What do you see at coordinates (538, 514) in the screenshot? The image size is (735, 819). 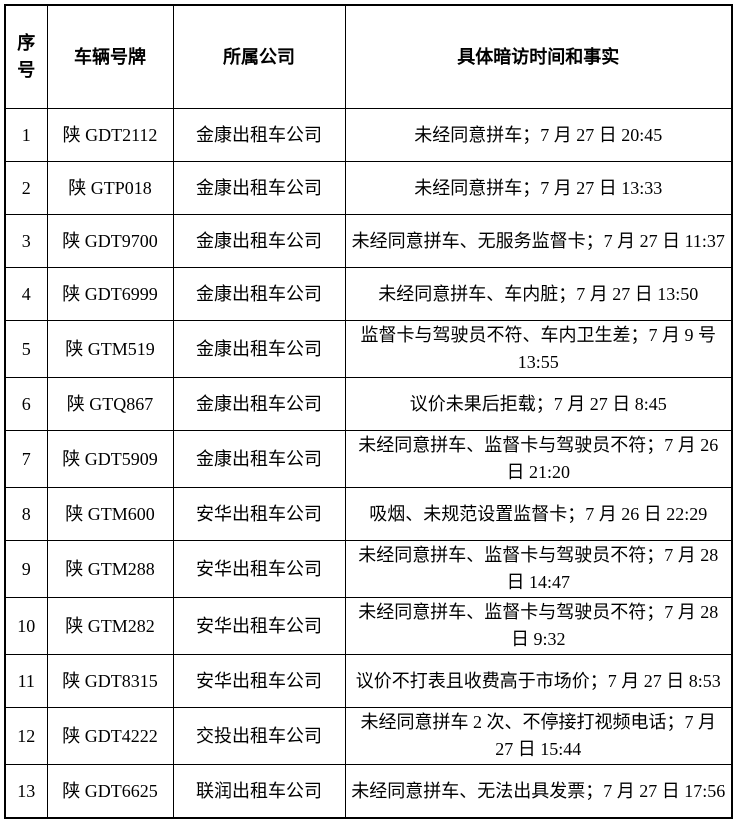 I see `cell-facts: 吸烟、未规范设置监督卡；7 月 26 日 22:29` at bounding box center [538, 514].